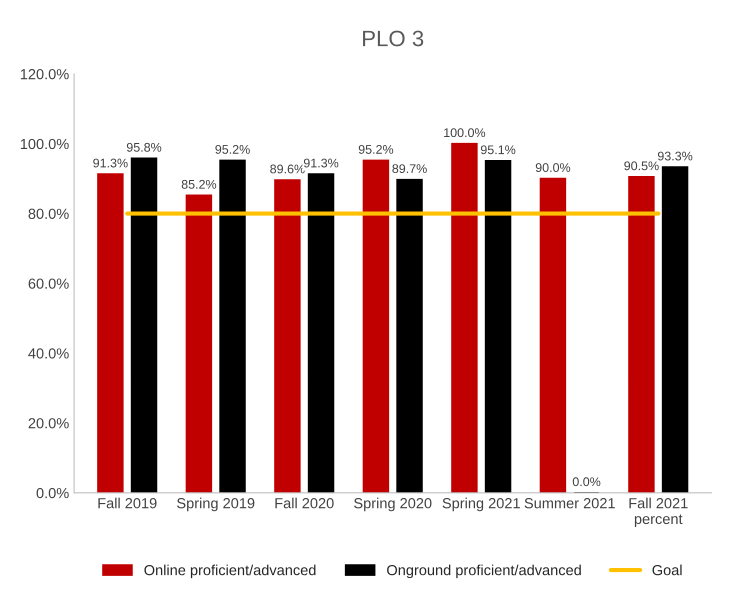 This screenshot has width=741, height=616. Describe the element at coordinates (52, 493) in the screenshot. I see `y-tick-label: 0.0%` at that location.